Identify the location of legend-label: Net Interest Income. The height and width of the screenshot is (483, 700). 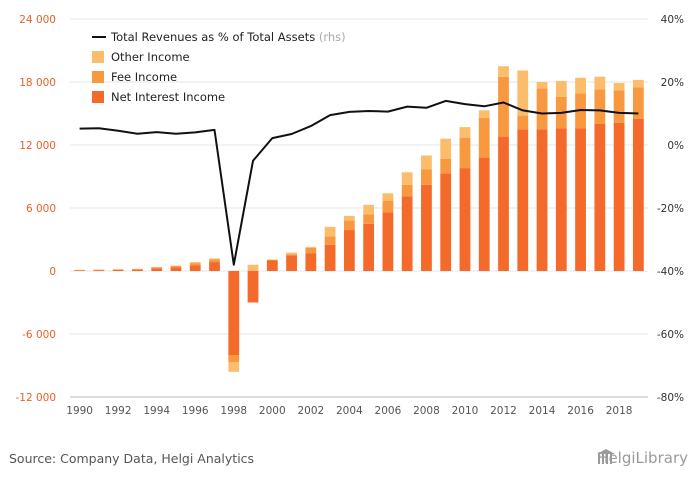
(168, 97).